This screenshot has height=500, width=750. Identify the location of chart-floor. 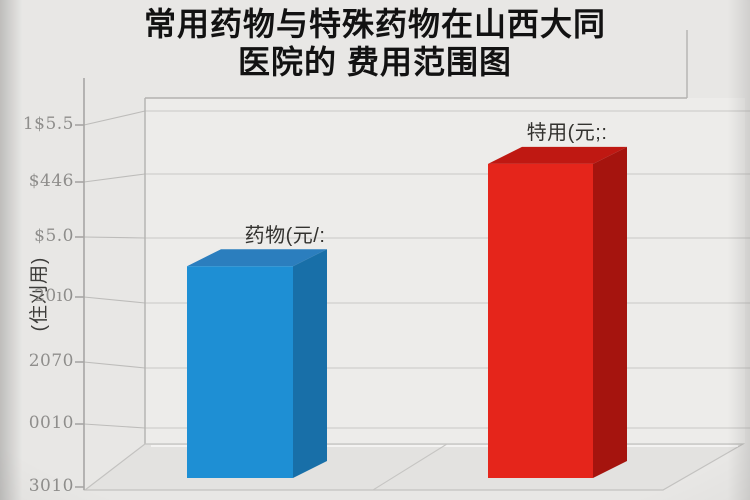
(414, 467).